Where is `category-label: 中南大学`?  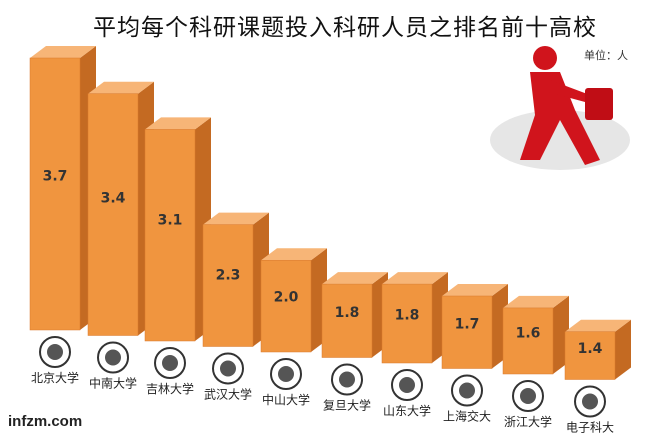
category-label: 中南大学 is located at coordinates (113, 383).